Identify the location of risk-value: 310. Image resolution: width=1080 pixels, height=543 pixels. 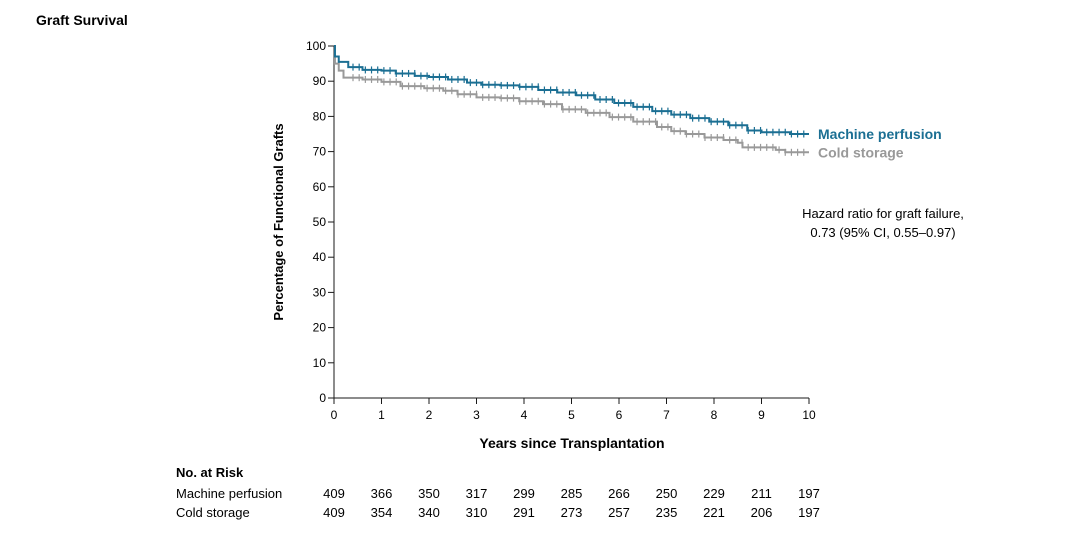
(477, 512).